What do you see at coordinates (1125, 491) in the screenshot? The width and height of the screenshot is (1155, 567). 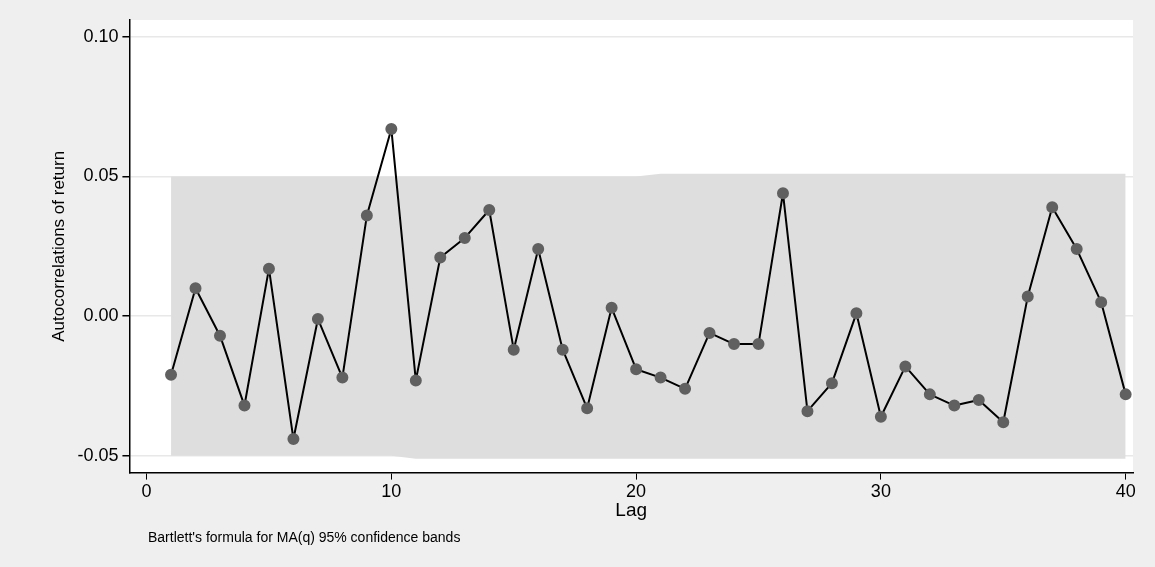 I see `x-tick-label: 40` at bounding box center [1125, 491].